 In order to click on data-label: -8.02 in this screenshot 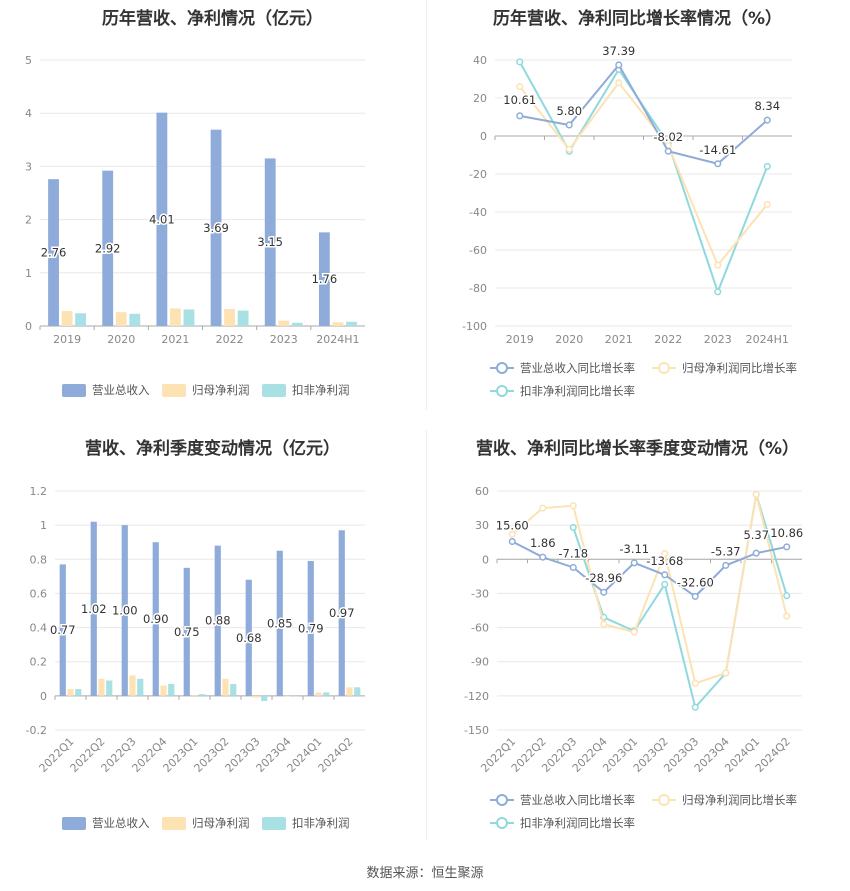, I will do `click(668, 137)`.